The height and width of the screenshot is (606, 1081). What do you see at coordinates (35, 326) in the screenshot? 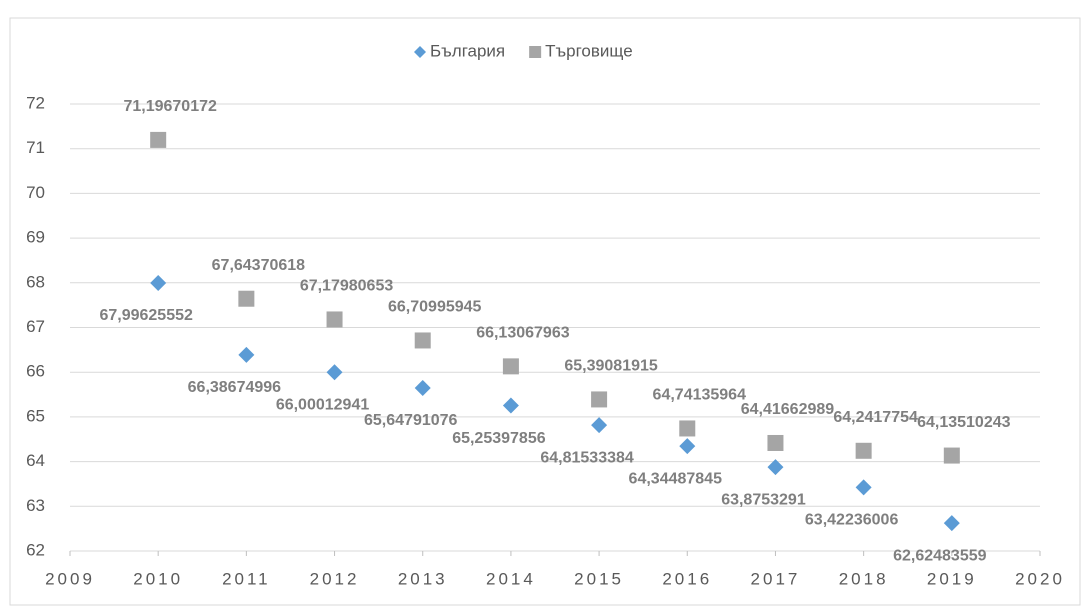
I see `y-tick-label: 67` at bounding box center [35, 326].